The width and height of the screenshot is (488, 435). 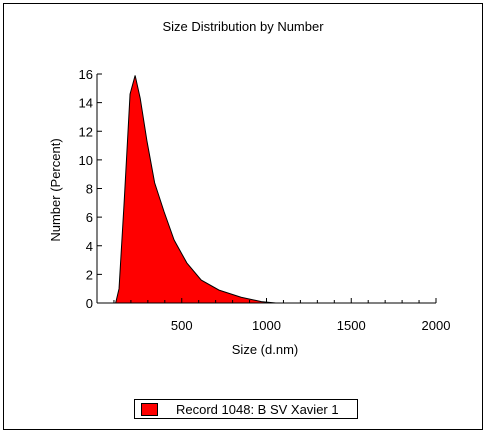 I want to click on y-tick-label: 6, so click(x=89, y=217).